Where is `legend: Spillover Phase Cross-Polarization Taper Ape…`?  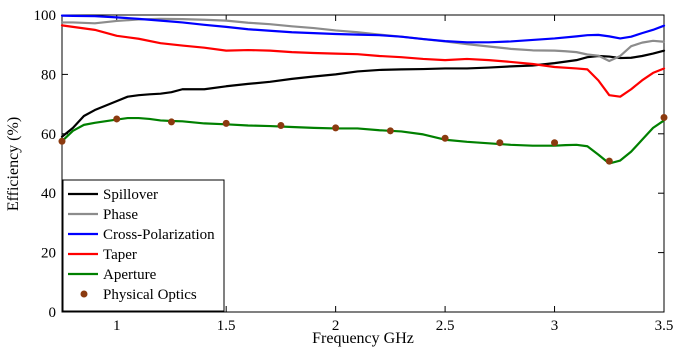 legend: Spillover Phase Cross-Polarization Taper Ape… is located at coordinates (143, 245).